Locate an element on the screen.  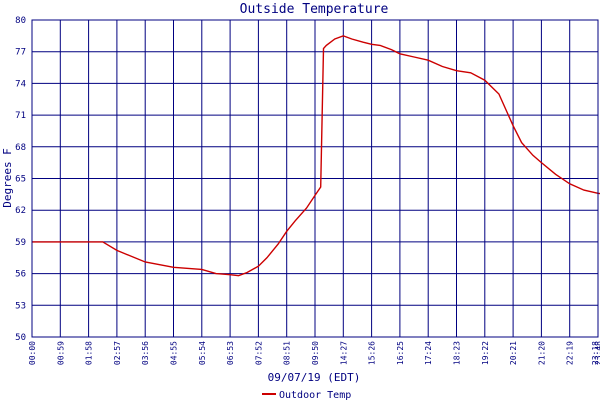
x-tick-label: 01:58 is located at coordinates (89, 353).